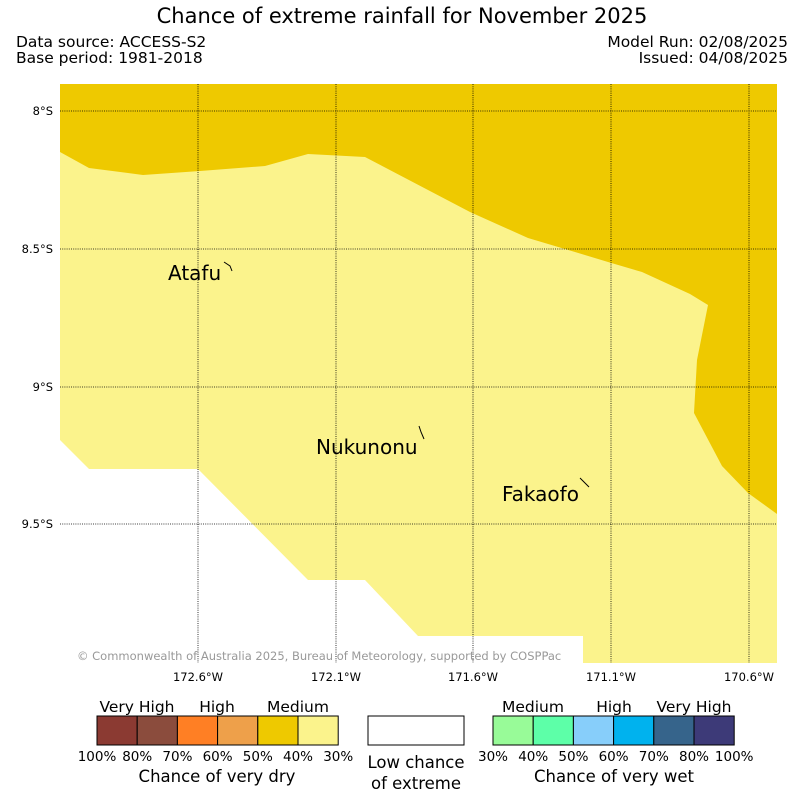 Image resolution: width=804 pixels, height=804 pixels. I want to click on dry-tick-label: 60%, so click(218, 757).